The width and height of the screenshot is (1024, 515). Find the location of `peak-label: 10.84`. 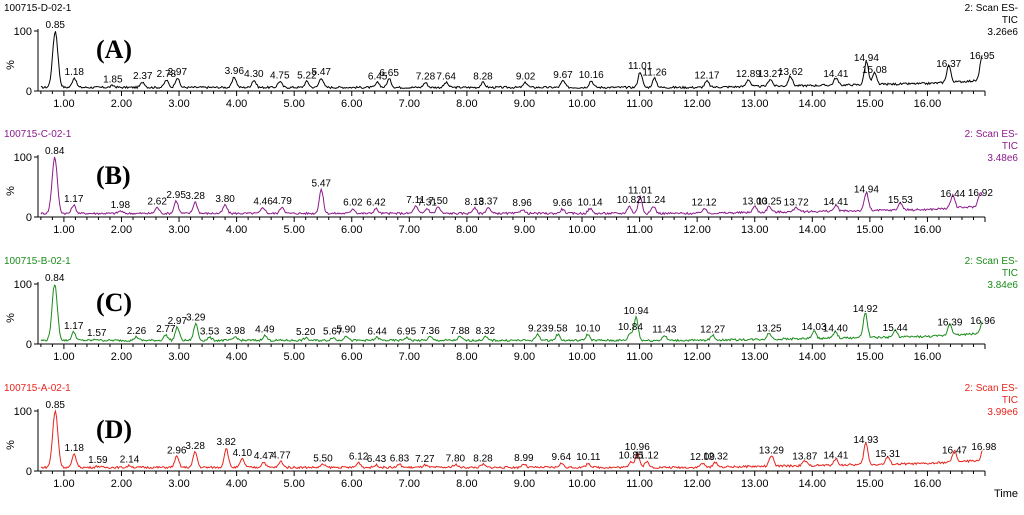

peak-label: 10.84 is located at coordinates (630, 327).